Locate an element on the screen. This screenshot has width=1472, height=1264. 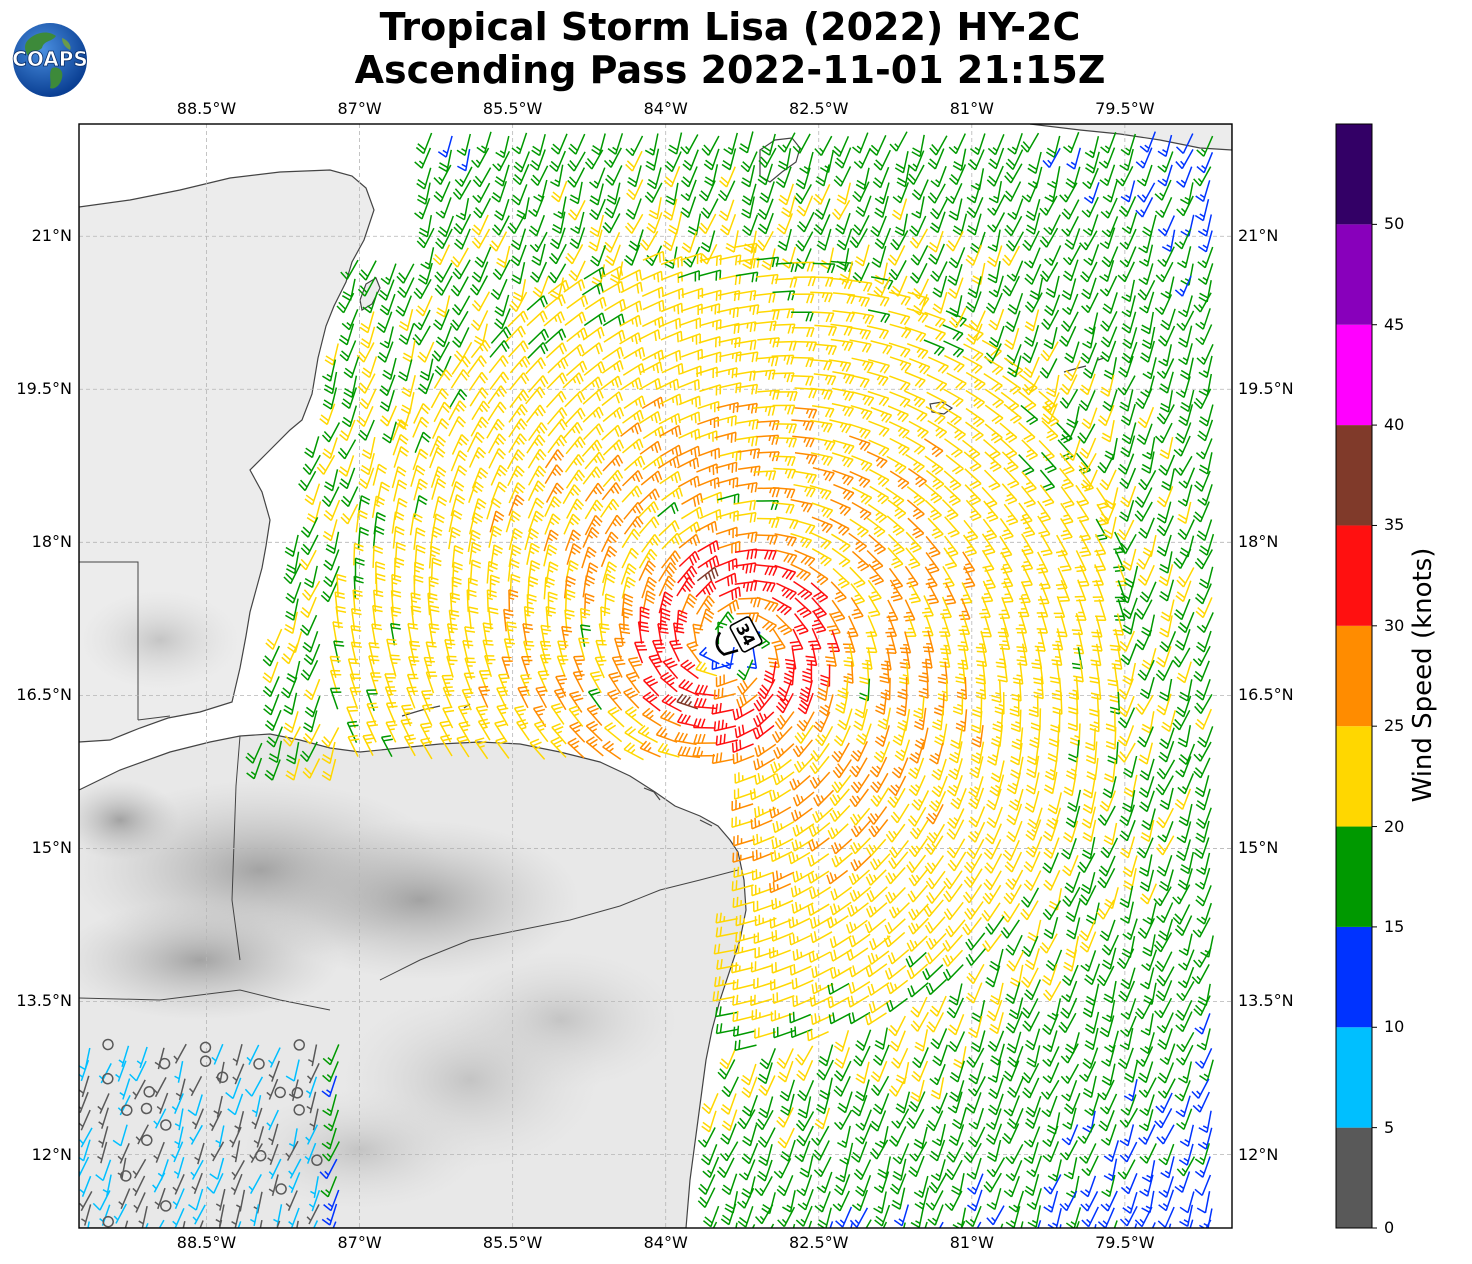
lat-label-left: 16.5°N is located at coordinates (44, 695).